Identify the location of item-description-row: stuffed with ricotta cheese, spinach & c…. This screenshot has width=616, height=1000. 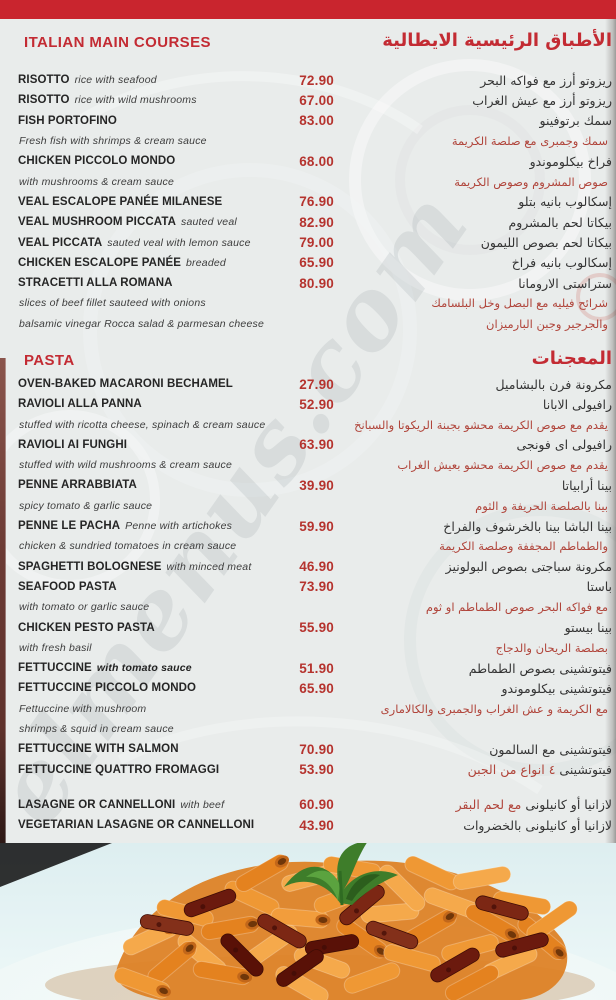
(315, 424).